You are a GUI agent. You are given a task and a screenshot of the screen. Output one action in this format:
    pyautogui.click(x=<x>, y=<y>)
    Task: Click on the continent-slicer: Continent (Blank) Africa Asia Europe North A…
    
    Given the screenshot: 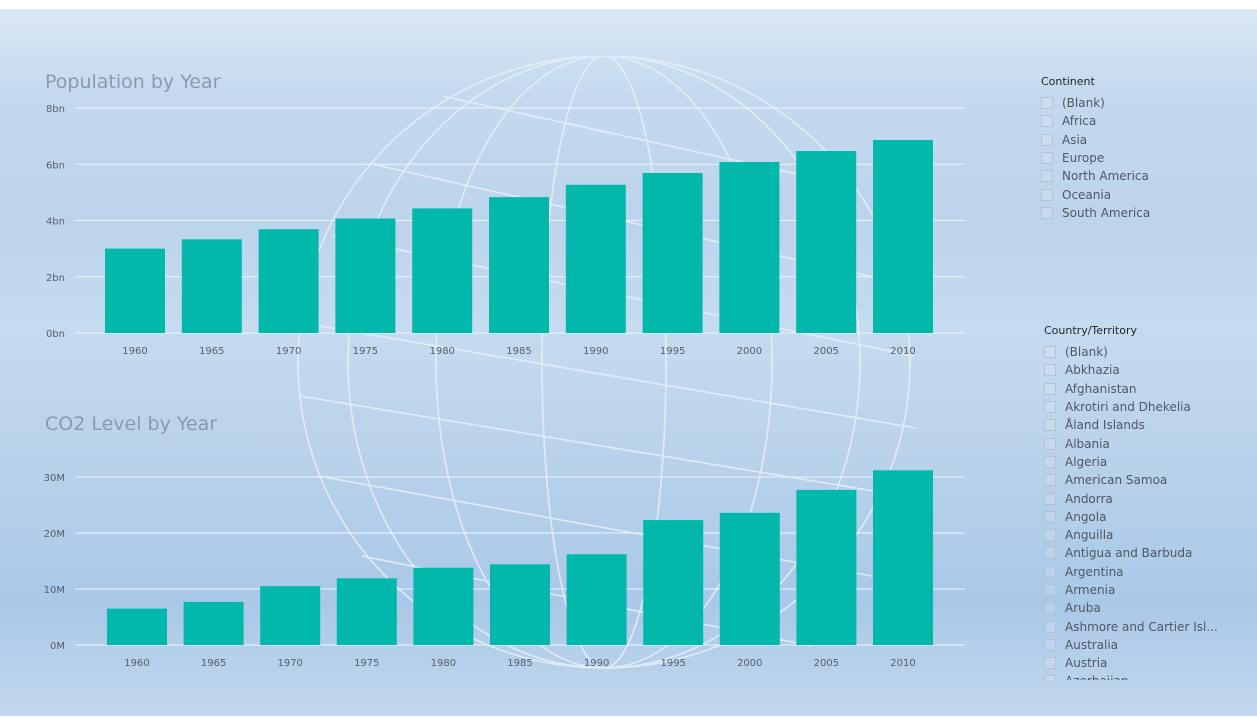 What is the action you would take?
    pyautogui.click(x=1141, y=148)
    